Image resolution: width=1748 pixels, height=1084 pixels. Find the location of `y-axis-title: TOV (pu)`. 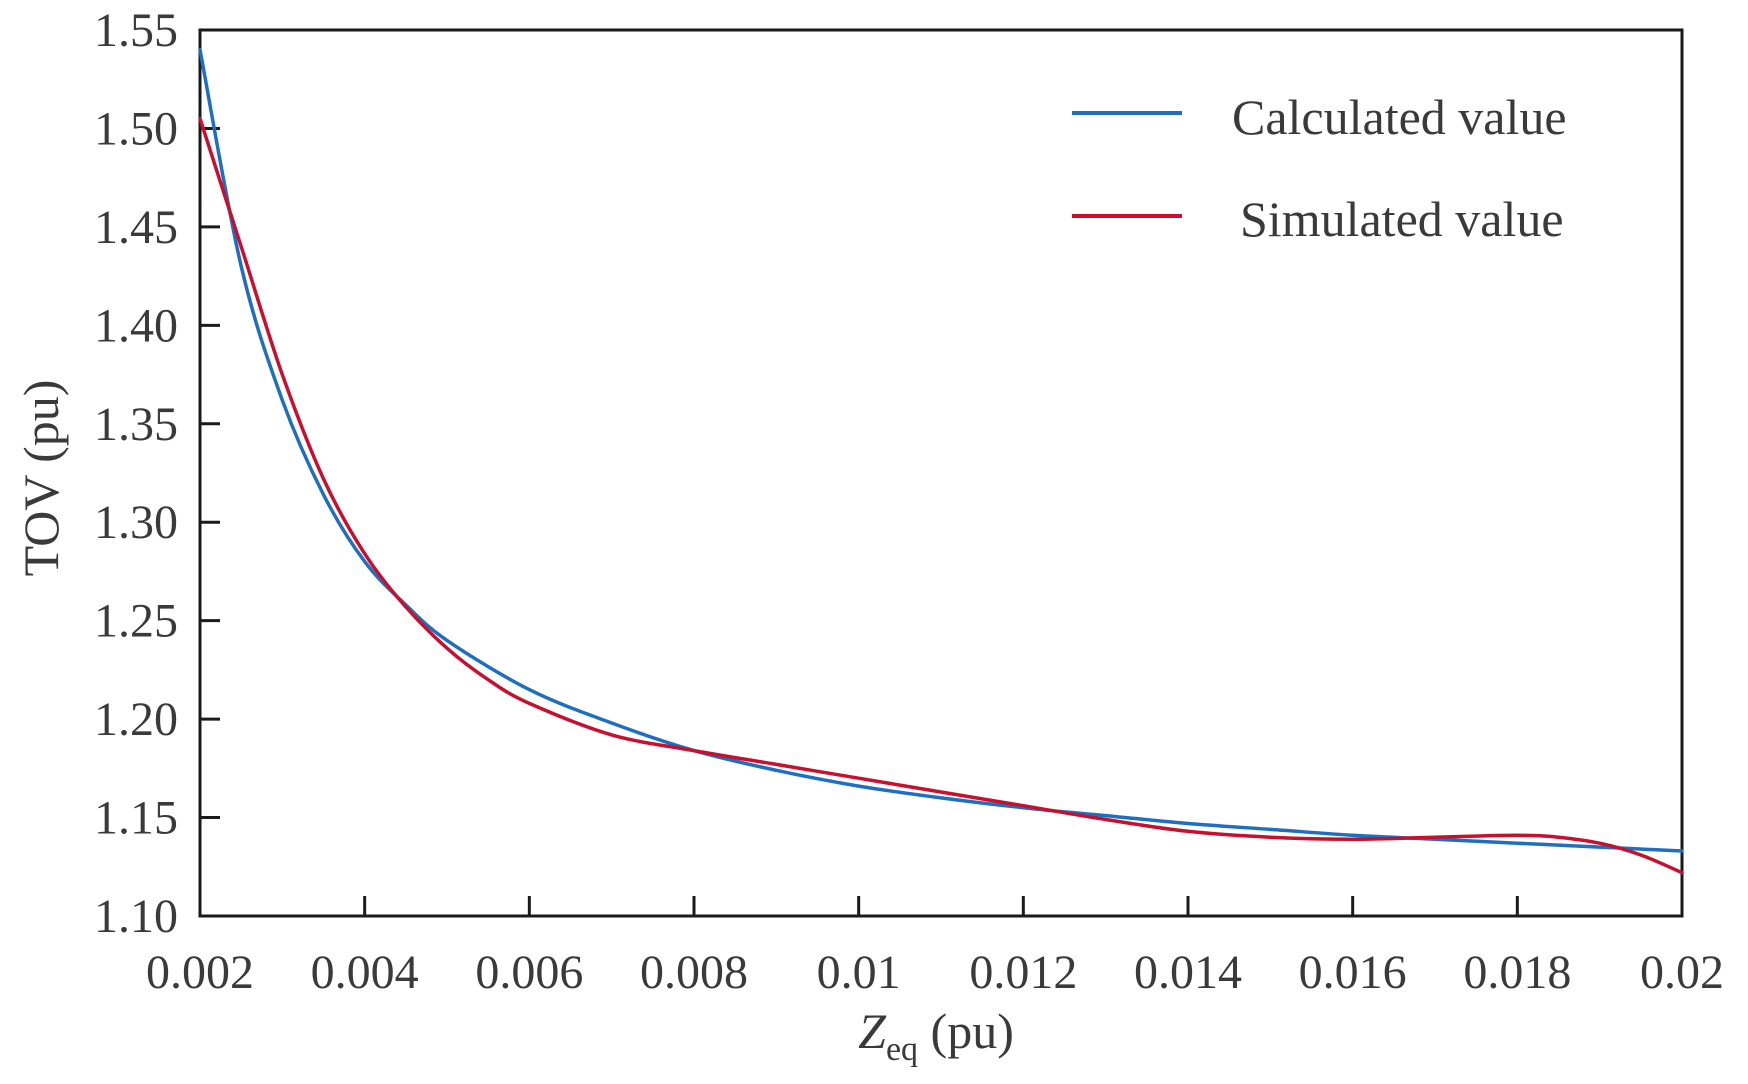

y-axis-title: TOV (pu) is located at coordinates (41, 478).